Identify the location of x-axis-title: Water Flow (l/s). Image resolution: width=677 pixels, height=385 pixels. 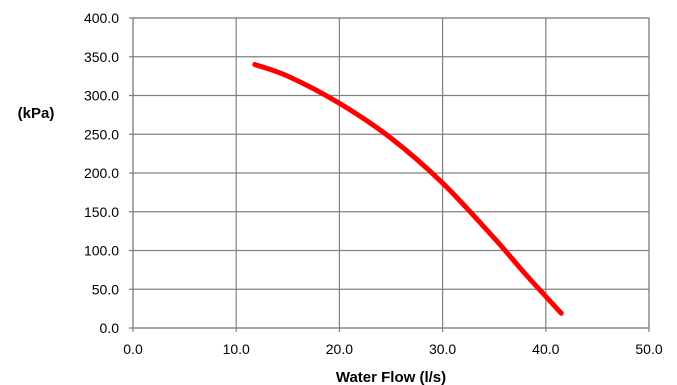
(391, 377).